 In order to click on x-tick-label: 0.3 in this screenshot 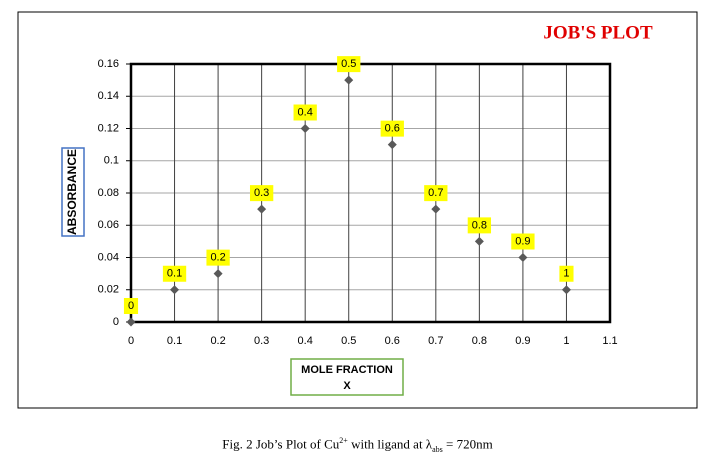, I will do `click(261, 341)`.